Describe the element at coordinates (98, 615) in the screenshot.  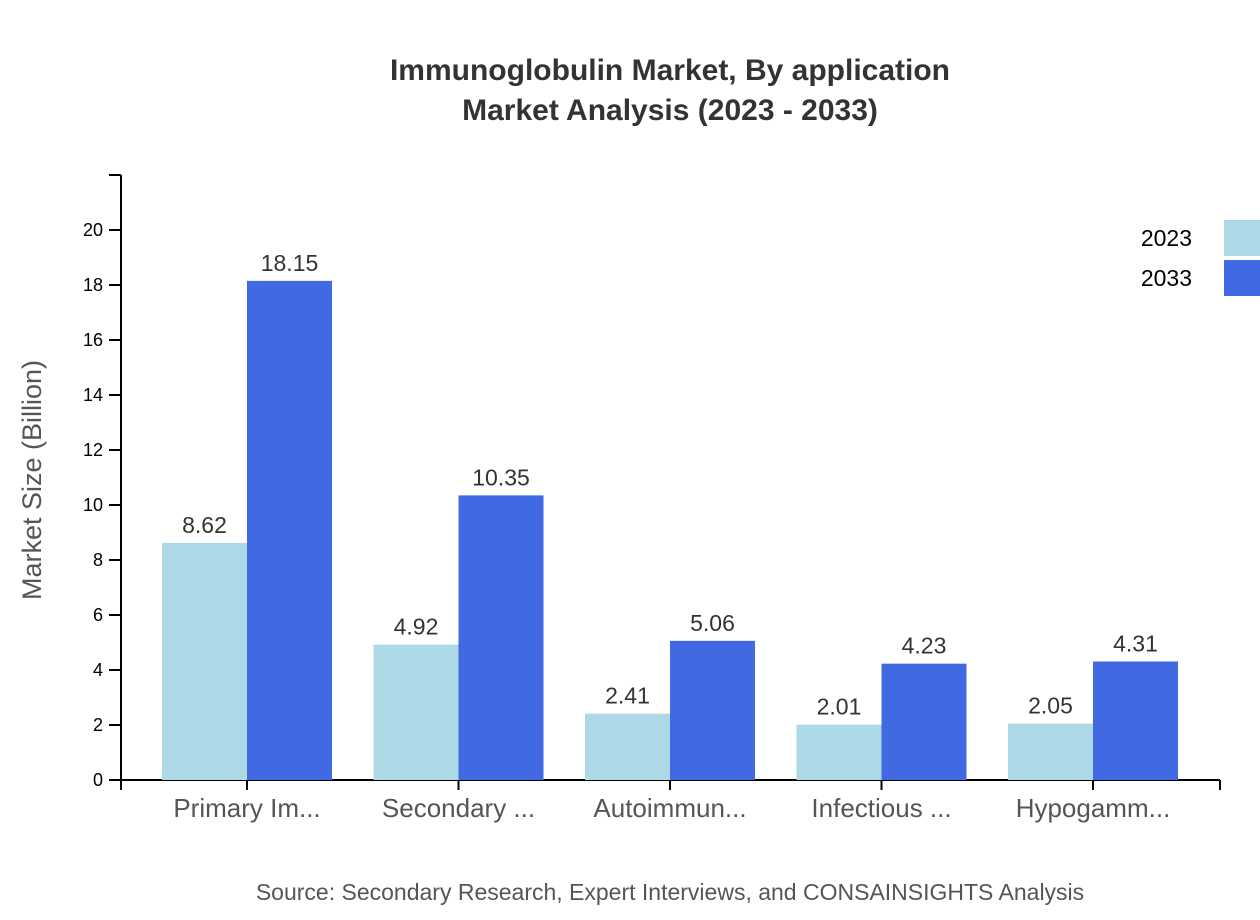
I see `y-tick-label: 6` at that location.